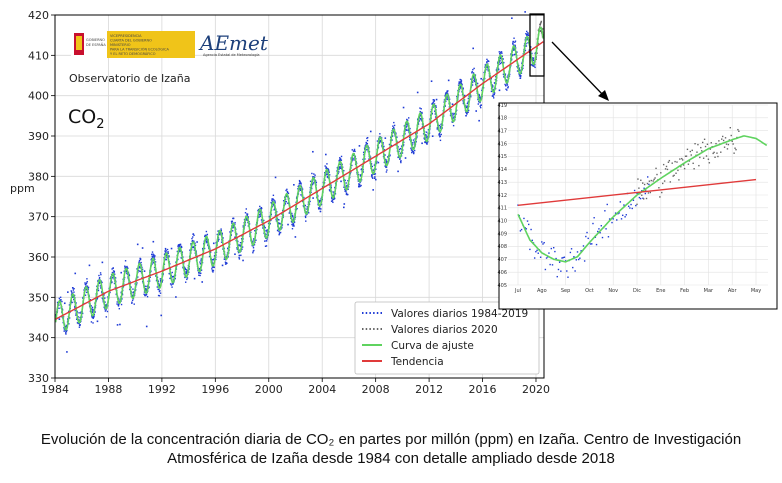 Image resolution: width=782 pixels, height=483 pixels. What do you see at coordinates (517, 291) in the screenshot?
I see `inset-x-tick-label: Jul` at bounding box center [517, 291].